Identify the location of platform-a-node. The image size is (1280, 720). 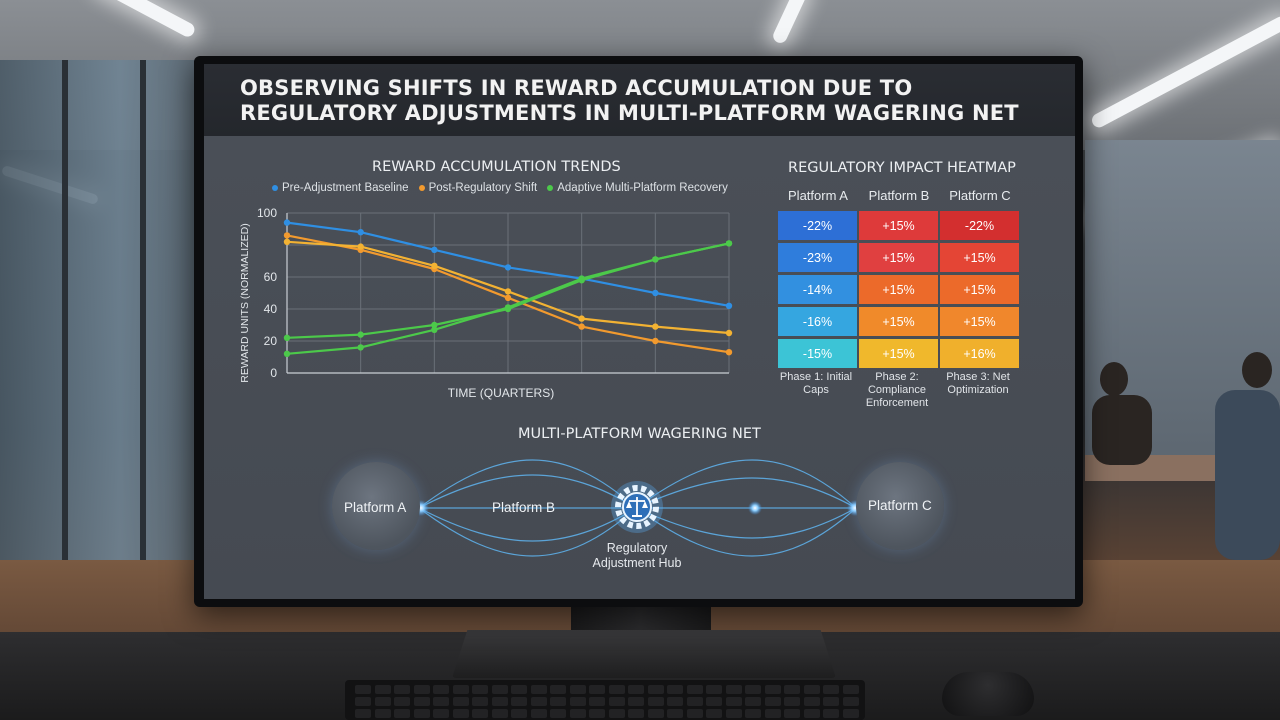
(376, 506).